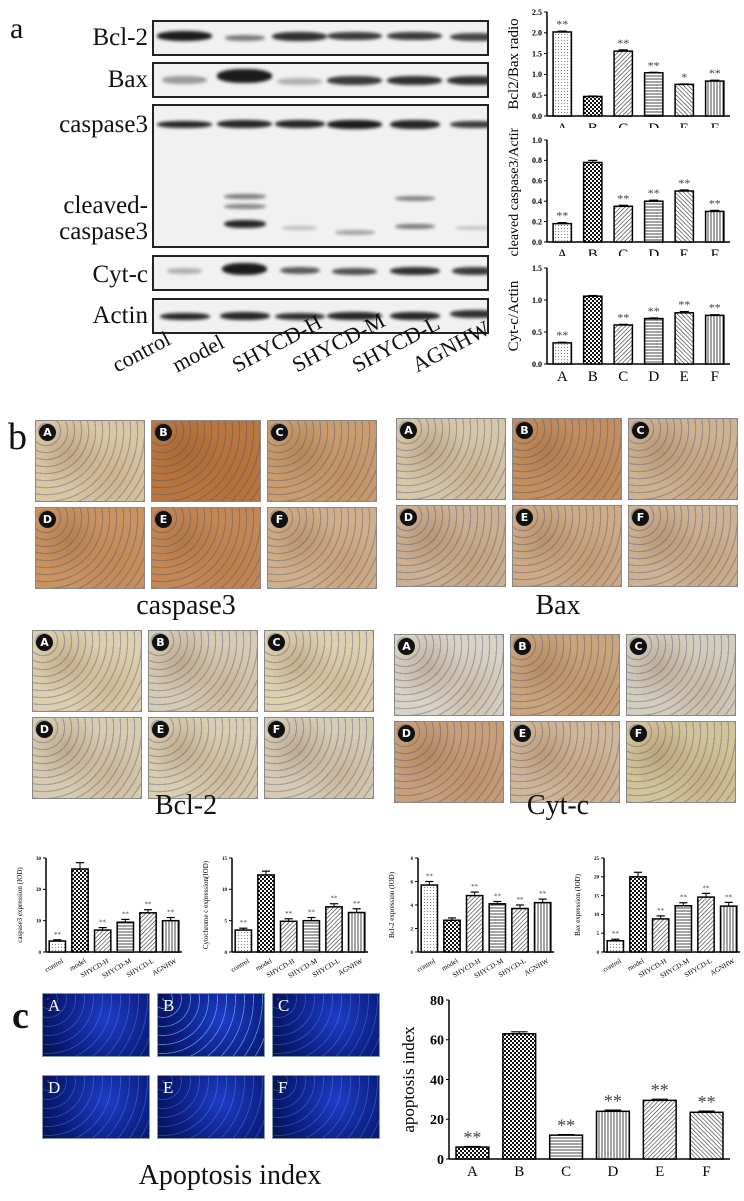 This screenshot has width=744, height=1201. I want to click on svg-text: 0.2, so click(537, 221).